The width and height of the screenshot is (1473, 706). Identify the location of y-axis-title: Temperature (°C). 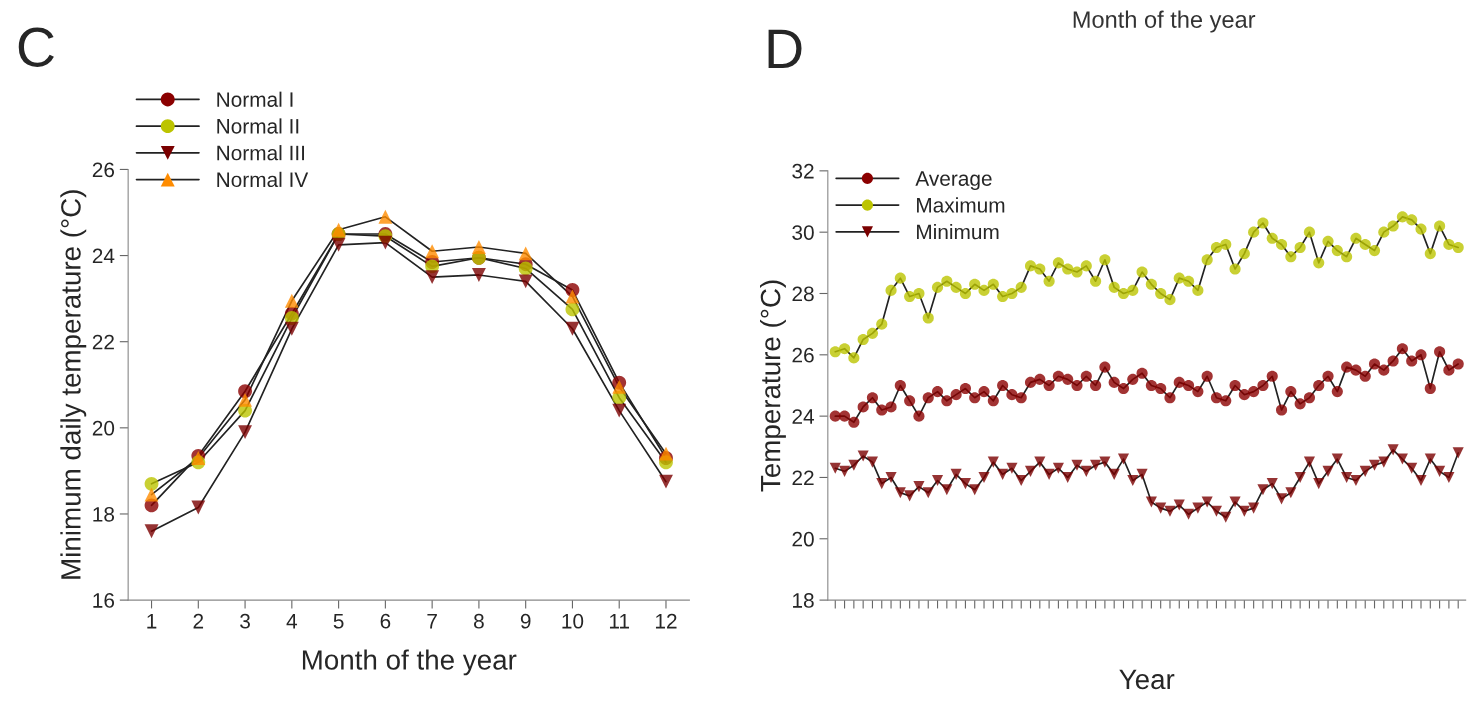
(773, 386).